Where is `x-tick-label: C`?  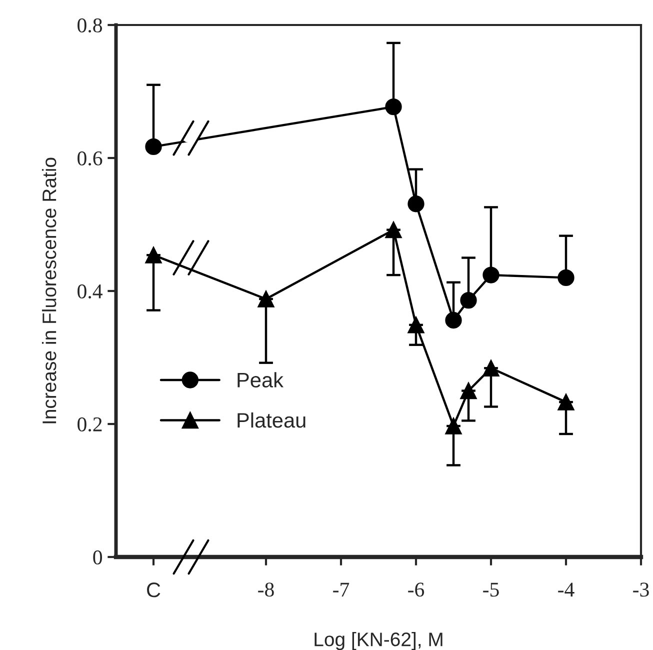
x-tick-label: C is located at coordinates (153, 590).